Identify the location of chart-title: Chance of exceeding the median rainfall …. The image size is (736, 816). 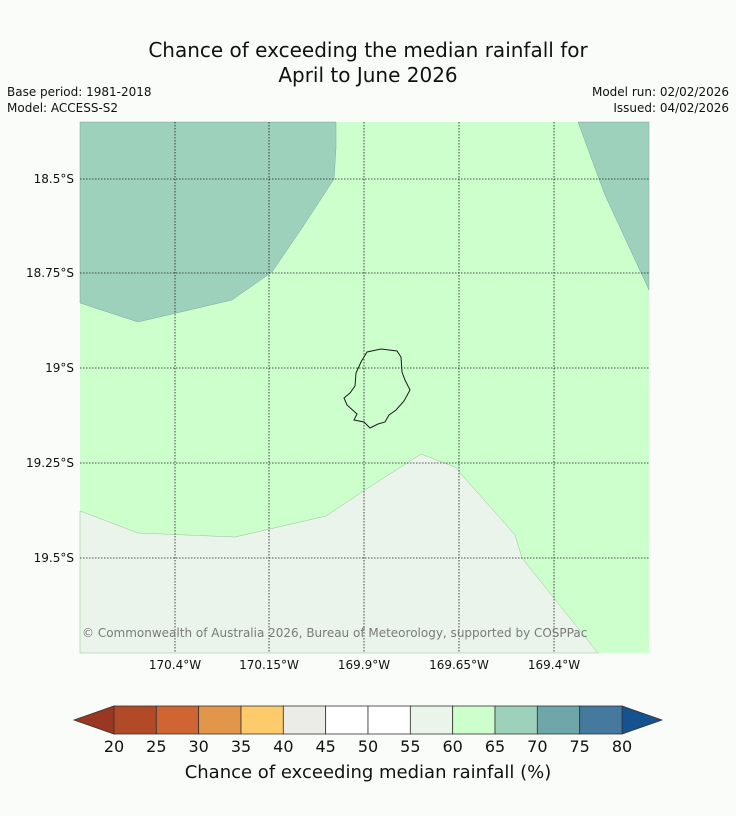
(368, 63).